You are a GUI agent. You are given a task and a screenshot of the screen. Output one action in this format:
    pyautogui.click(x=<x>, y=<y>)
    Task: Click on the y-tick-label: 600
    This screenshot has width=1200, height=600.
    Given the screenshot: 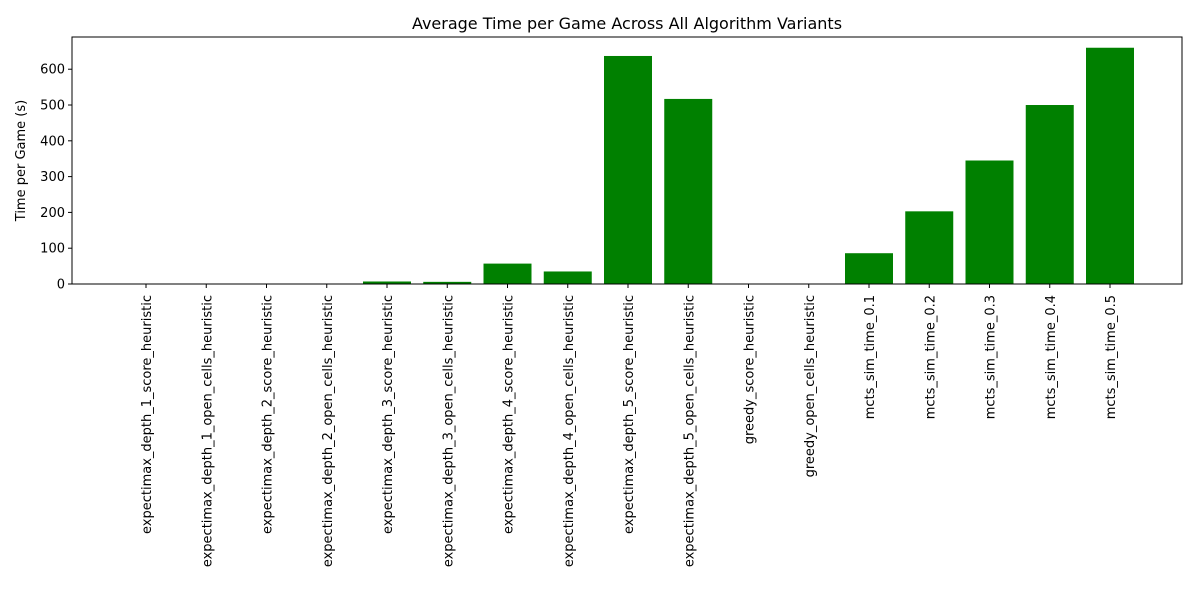 What is the action you would take?
    pyautogui.click(x=52, y=70)
    